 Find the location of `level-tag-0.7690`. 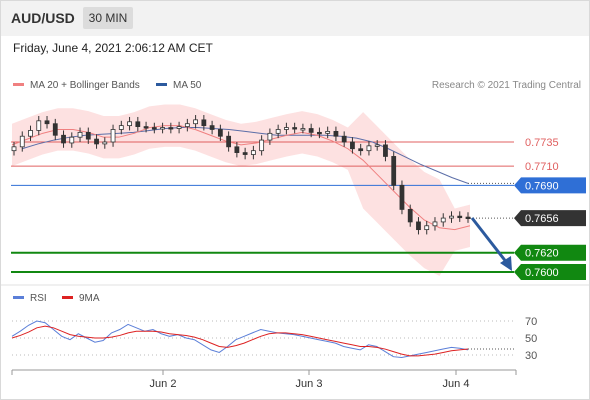

level-tag-0.7690 is located at coordinates (550, 185).